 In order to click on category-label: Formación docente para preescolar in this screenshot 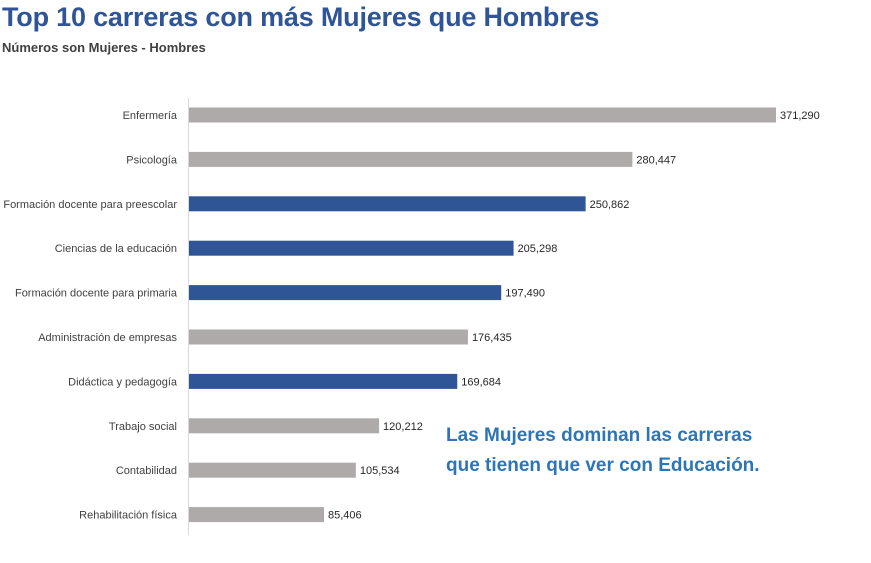, I will do `click(90, 205)`.